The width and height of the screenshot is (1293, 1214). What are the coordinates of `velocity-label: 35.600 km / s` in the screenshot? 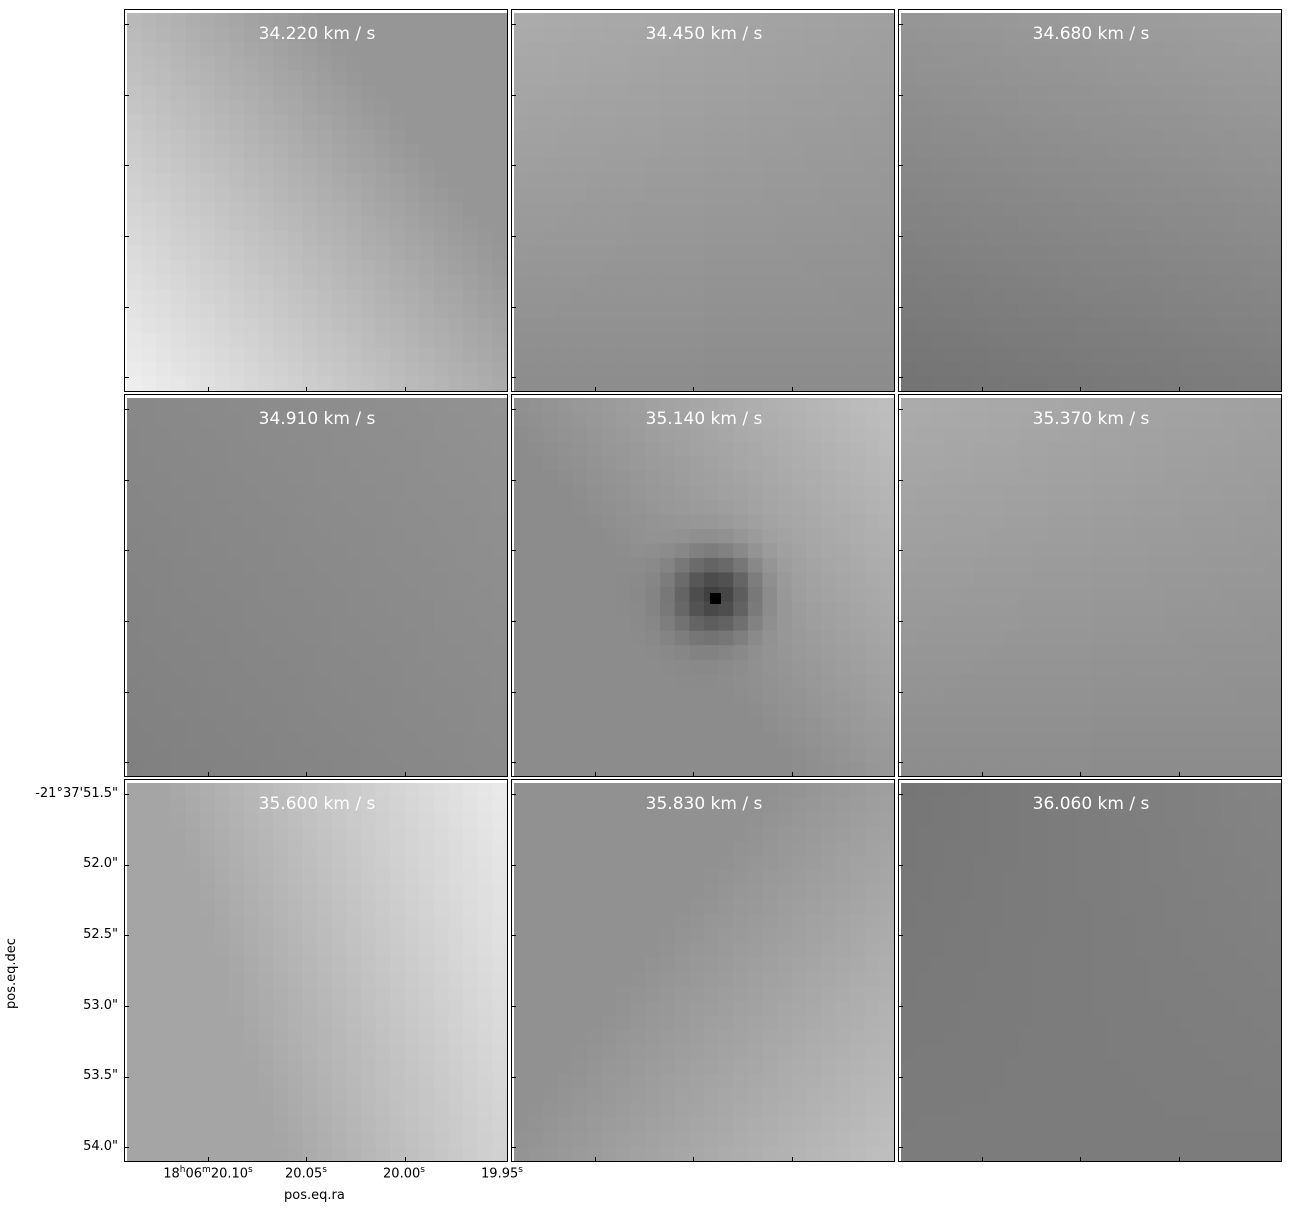 It's located at (317, 804).